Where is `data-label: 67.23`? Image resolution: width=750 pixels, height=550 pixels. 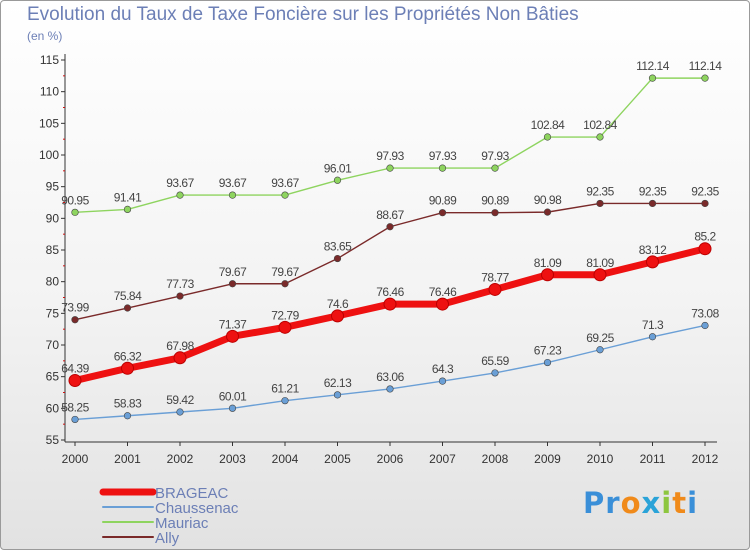
data-label: 67.23 is located at coordinates (548, 351).